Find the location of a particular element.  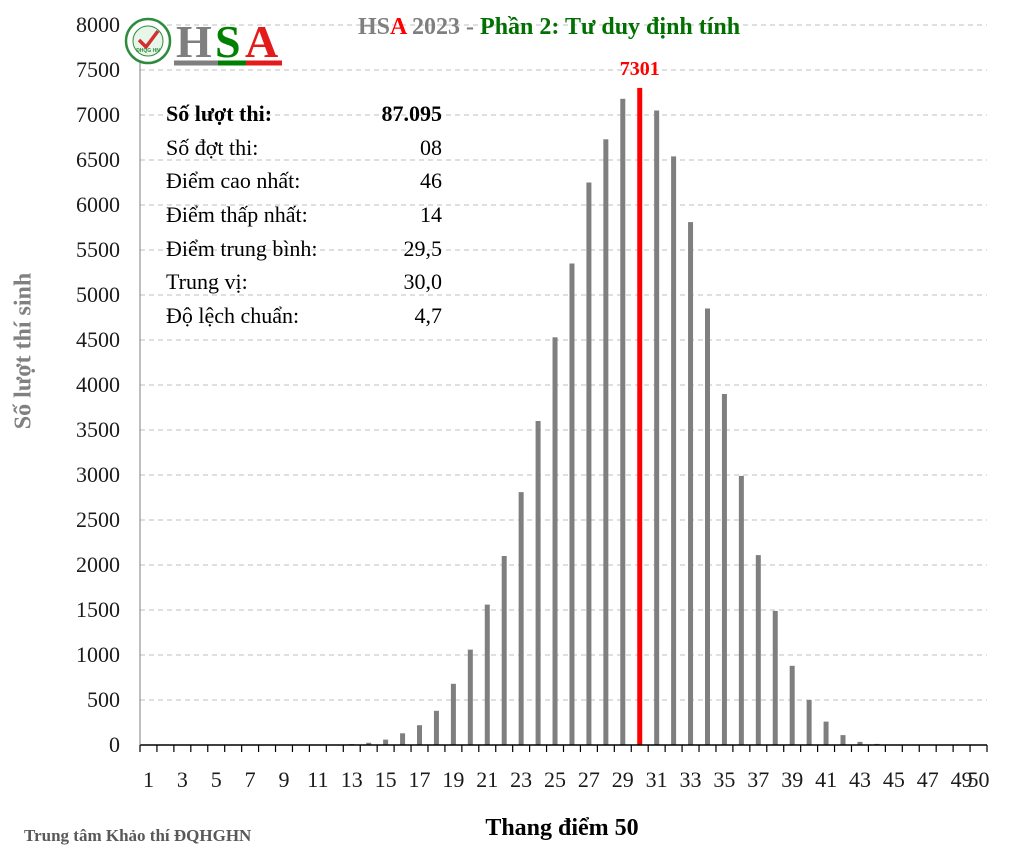

stat-row: Điểm trung bình: 29,5 is located at coordinates (304, 249).